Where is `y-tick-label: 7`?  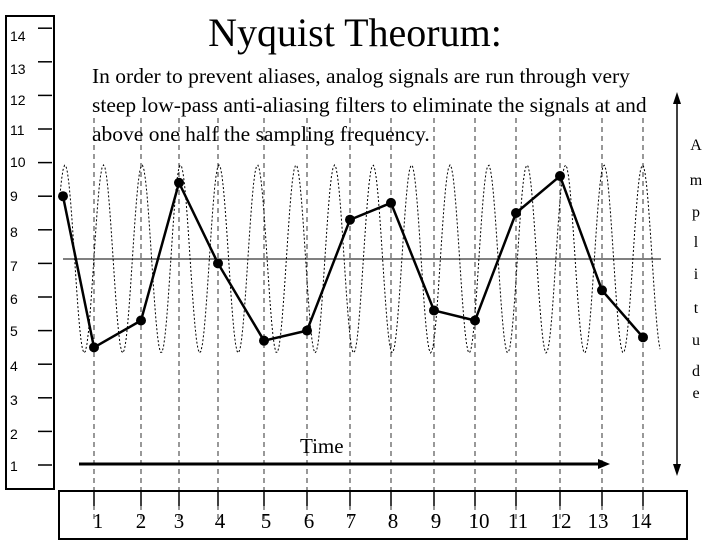 y-tick-label: 7 is located at coordinates (14, 266).